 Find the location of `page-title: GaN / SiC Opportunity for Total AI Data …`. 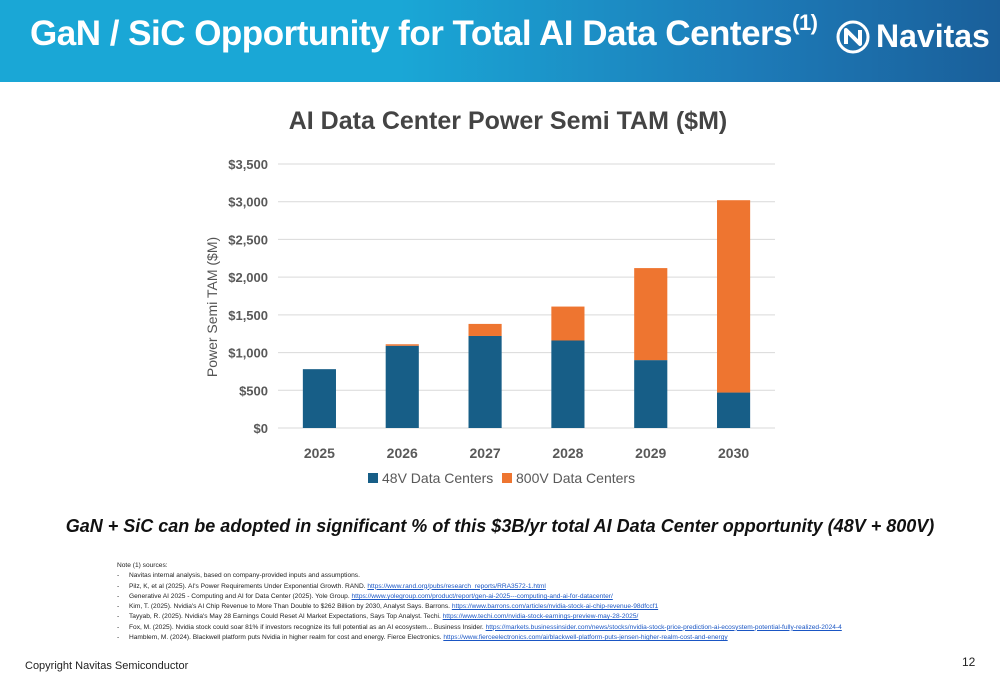

page-title: GaN / SiC Opportunity for Total AI Data … is located at coordinates (424, 32).